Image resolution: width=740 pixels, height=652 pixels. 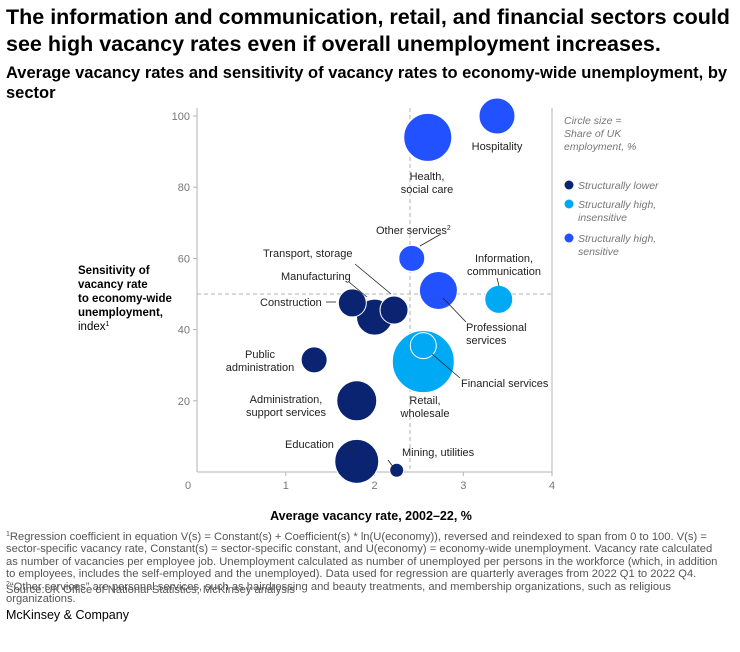 What do you see at coordinates (184, 188) in the screenshot?
I see `y-tick-label: 80` at bounding box center [184, 188].